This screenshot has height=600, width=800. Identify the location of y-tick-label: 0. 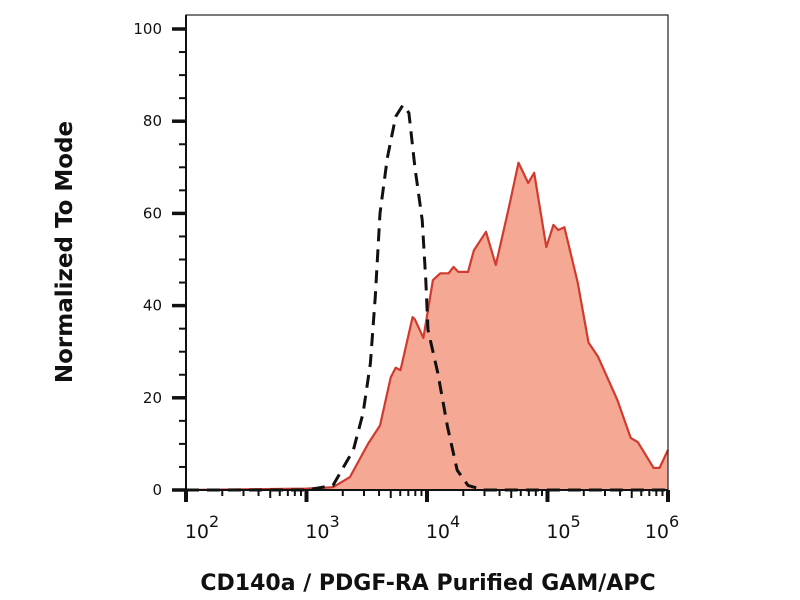
(157, 490).